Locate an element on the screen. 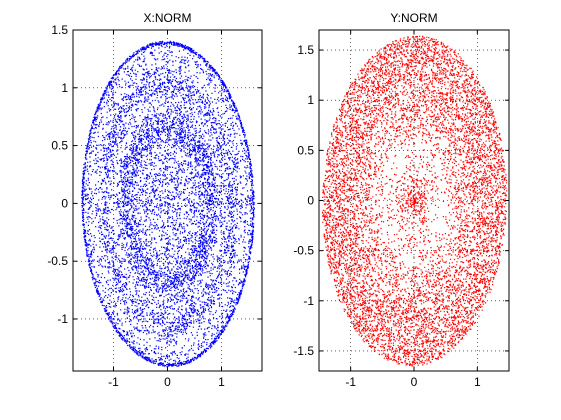 The width and height of the screenshot is (561, 420). y-tick-label: -1.5 is located at coordinates (303, 351).